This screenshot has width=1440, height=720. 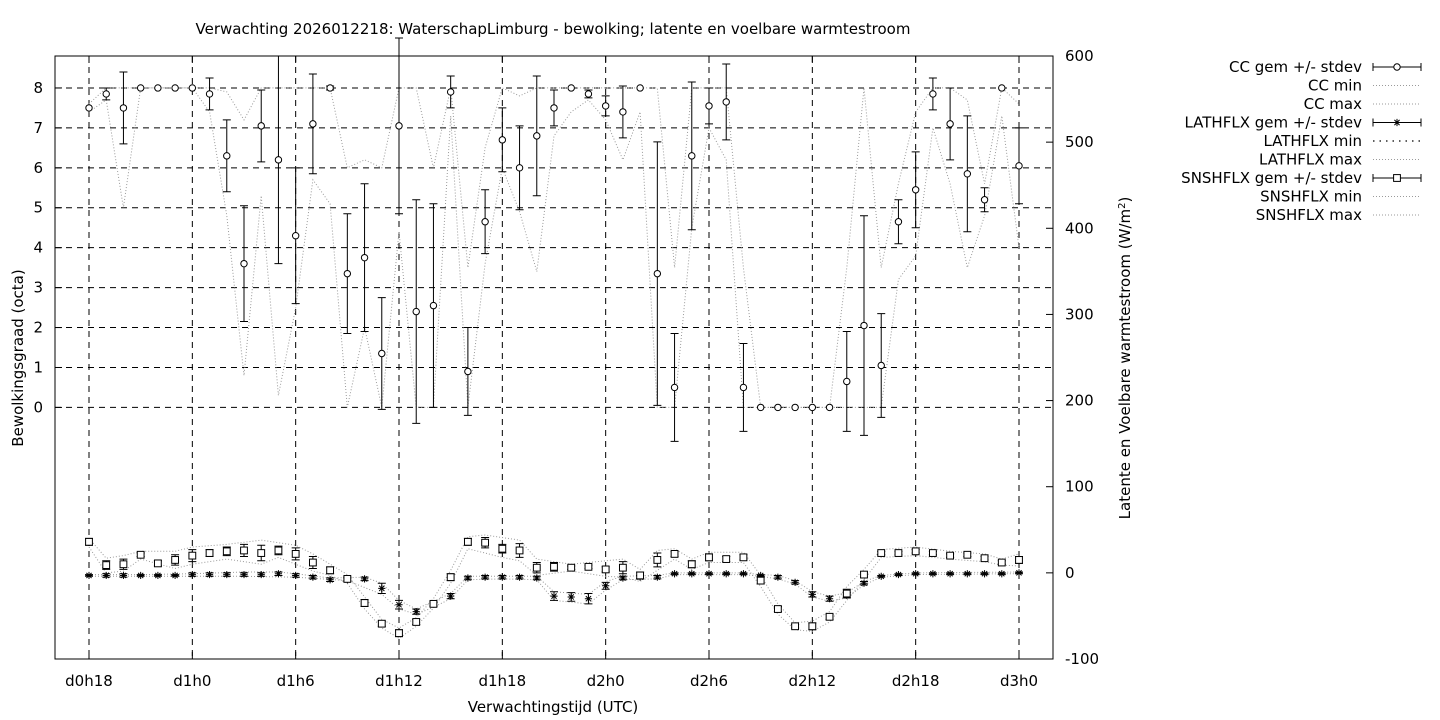 What do you see at coordinates (1079, 401) in the screenshot?
I see `y2-tick-label: 200` at bounding box center [1079, 401].